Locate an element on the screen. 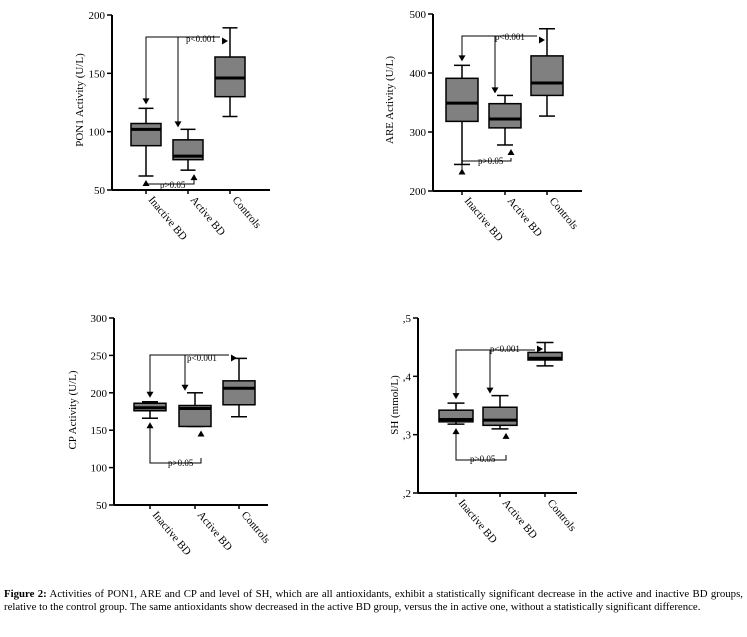  y-axis-label: SH (mmol/L) is located at coordinates (395, 405).